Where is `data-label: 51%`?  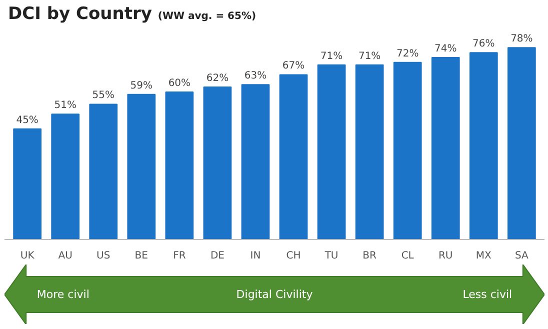 data-label: 51% is located at coordinates (65, 106).